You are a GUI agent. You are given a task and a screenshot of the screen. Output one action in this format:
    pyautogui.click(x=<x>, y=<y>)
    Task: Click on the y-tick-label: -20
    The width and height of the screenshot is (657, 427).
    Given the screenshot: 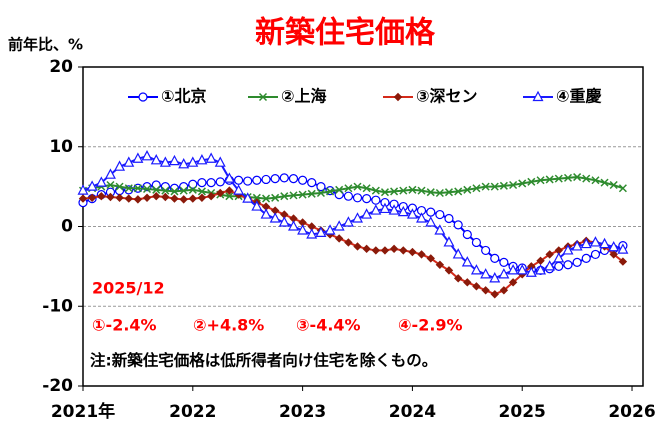 What is the action you would take?
    pyautogui.click(x=57, y=386)
    